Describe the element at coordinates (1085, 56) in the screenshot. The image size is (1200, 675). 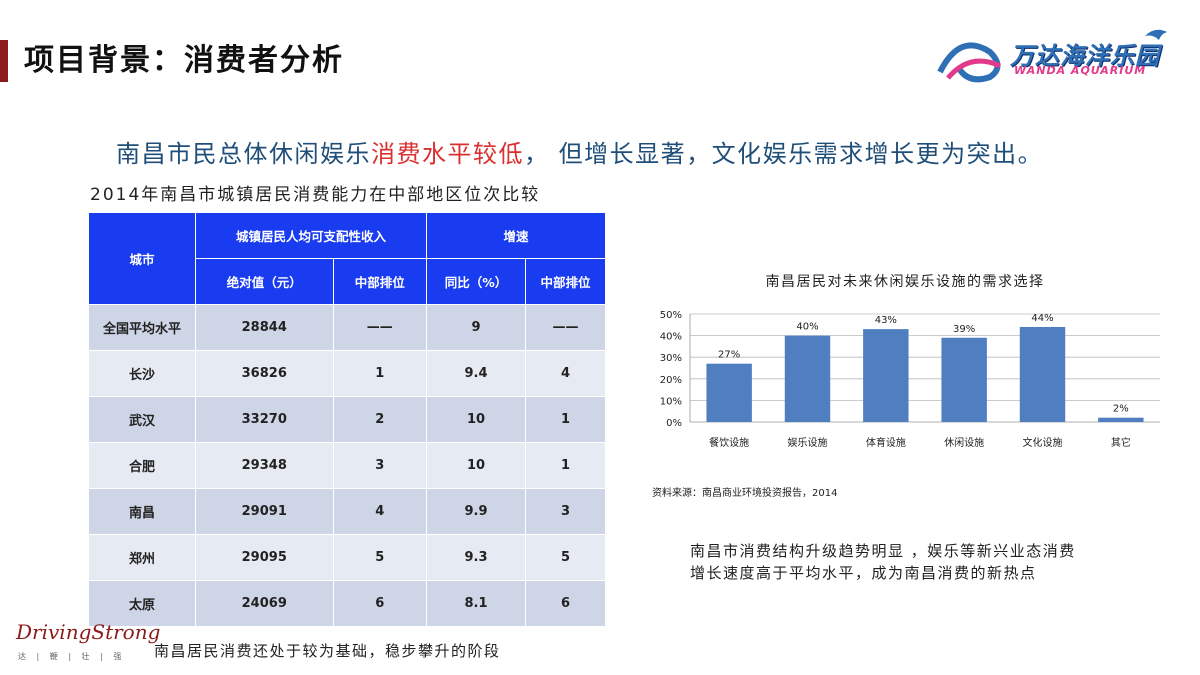
I see `logo-name: 万达海洋乐园` at that location.